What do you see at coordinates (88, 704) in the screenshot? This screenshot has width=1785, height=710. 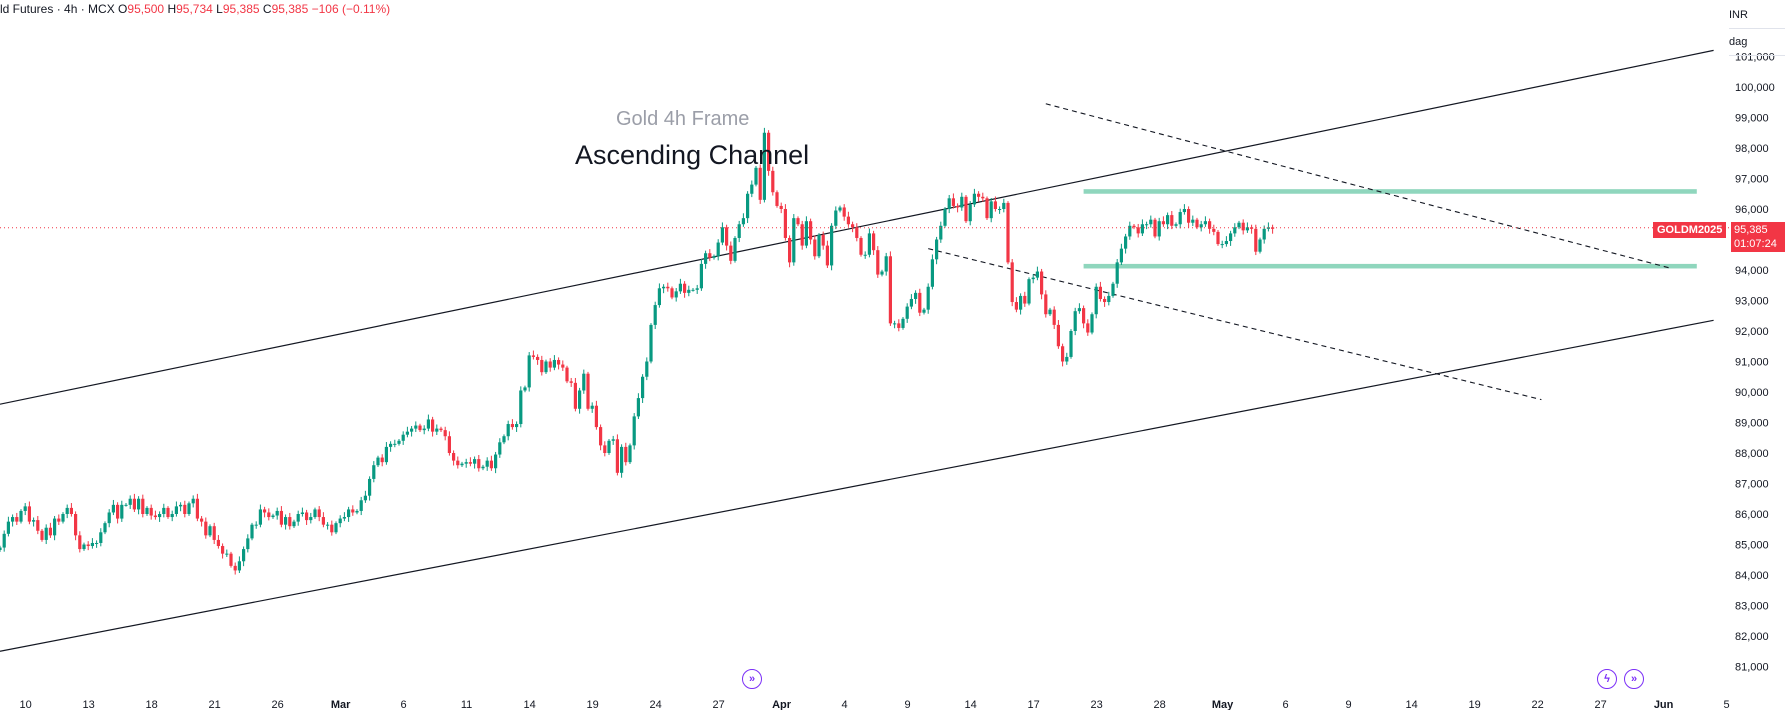 I see `x-tick-label: 13` at bounding box center [88, 704].